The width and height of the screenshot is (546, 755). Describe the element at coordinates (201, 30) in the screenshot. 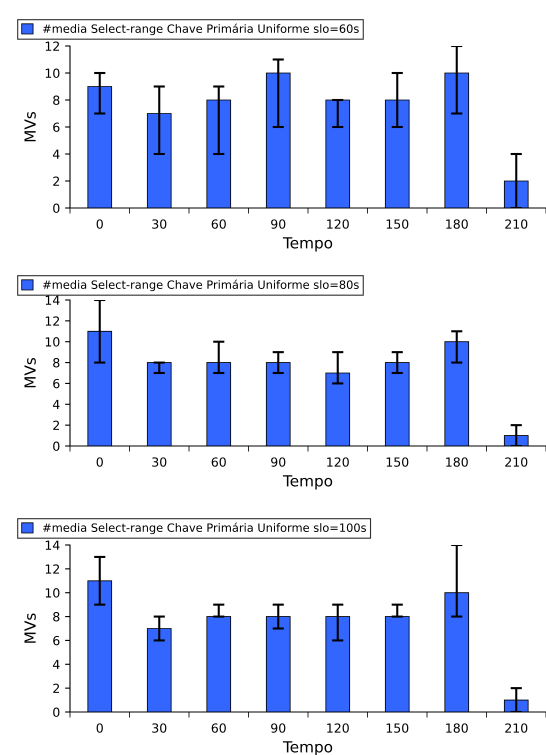

I see `legend-label: #media Select-range Chave Primária Uniforme slo=60s` at that location.